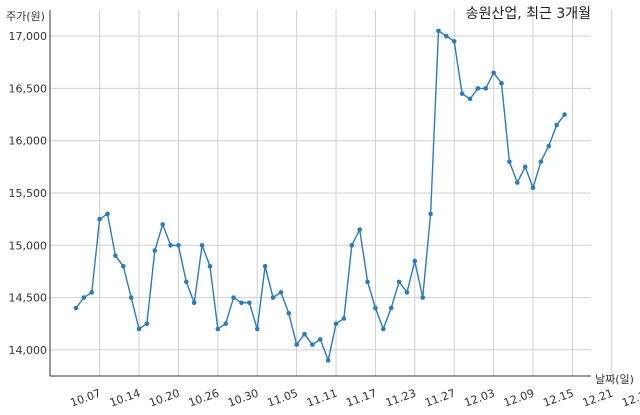 The width and height of the screenshot is (640, 415). What do you see at coordinates (361, 398) in the screenshot?
I see `x-tick-label: 11.17` at bounding box center [361, 398].